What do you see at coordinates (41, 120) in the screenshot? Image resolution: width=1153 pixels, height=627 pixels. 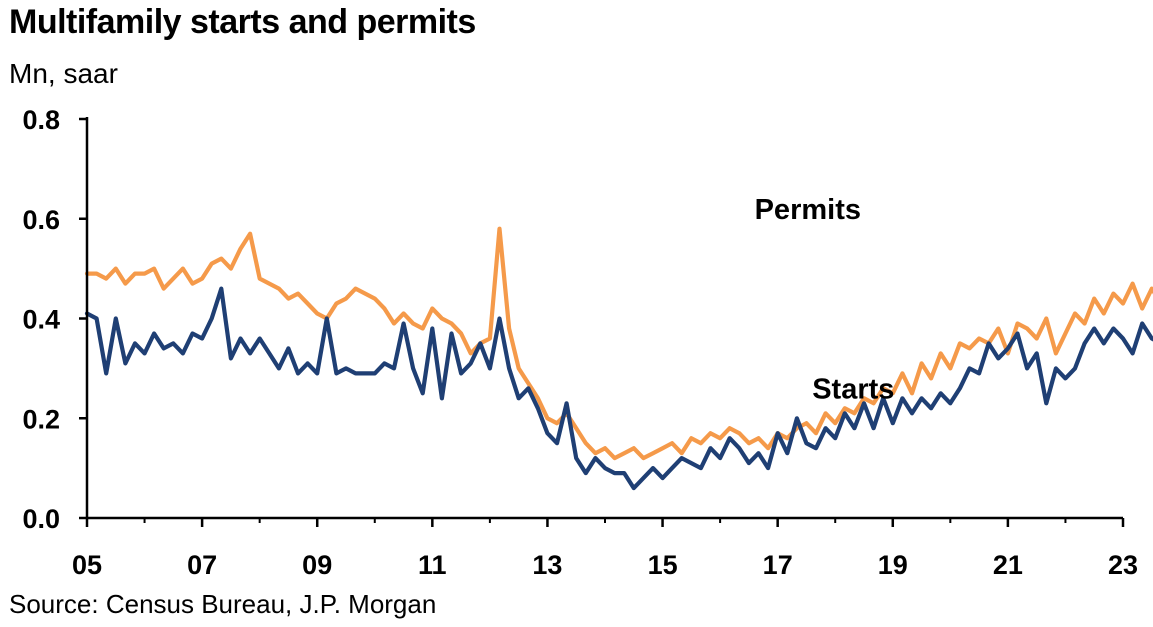 I see `y-tick-label: 0.8` at bounding box center [41, 120].